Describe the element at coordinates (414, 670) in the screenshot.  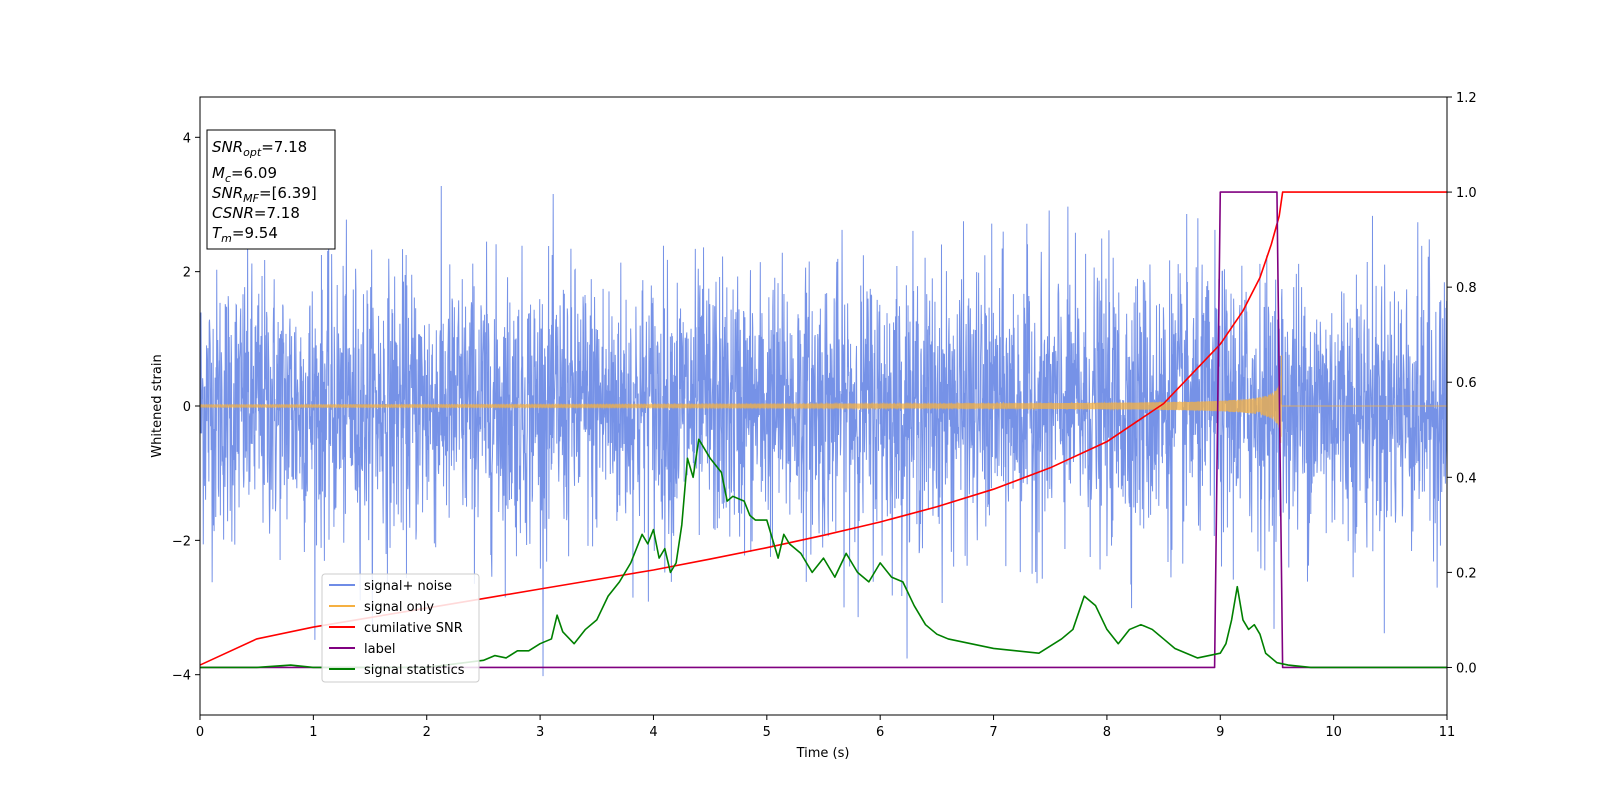
I see `legend-label-signal-statistics: signal statistics` at that location.